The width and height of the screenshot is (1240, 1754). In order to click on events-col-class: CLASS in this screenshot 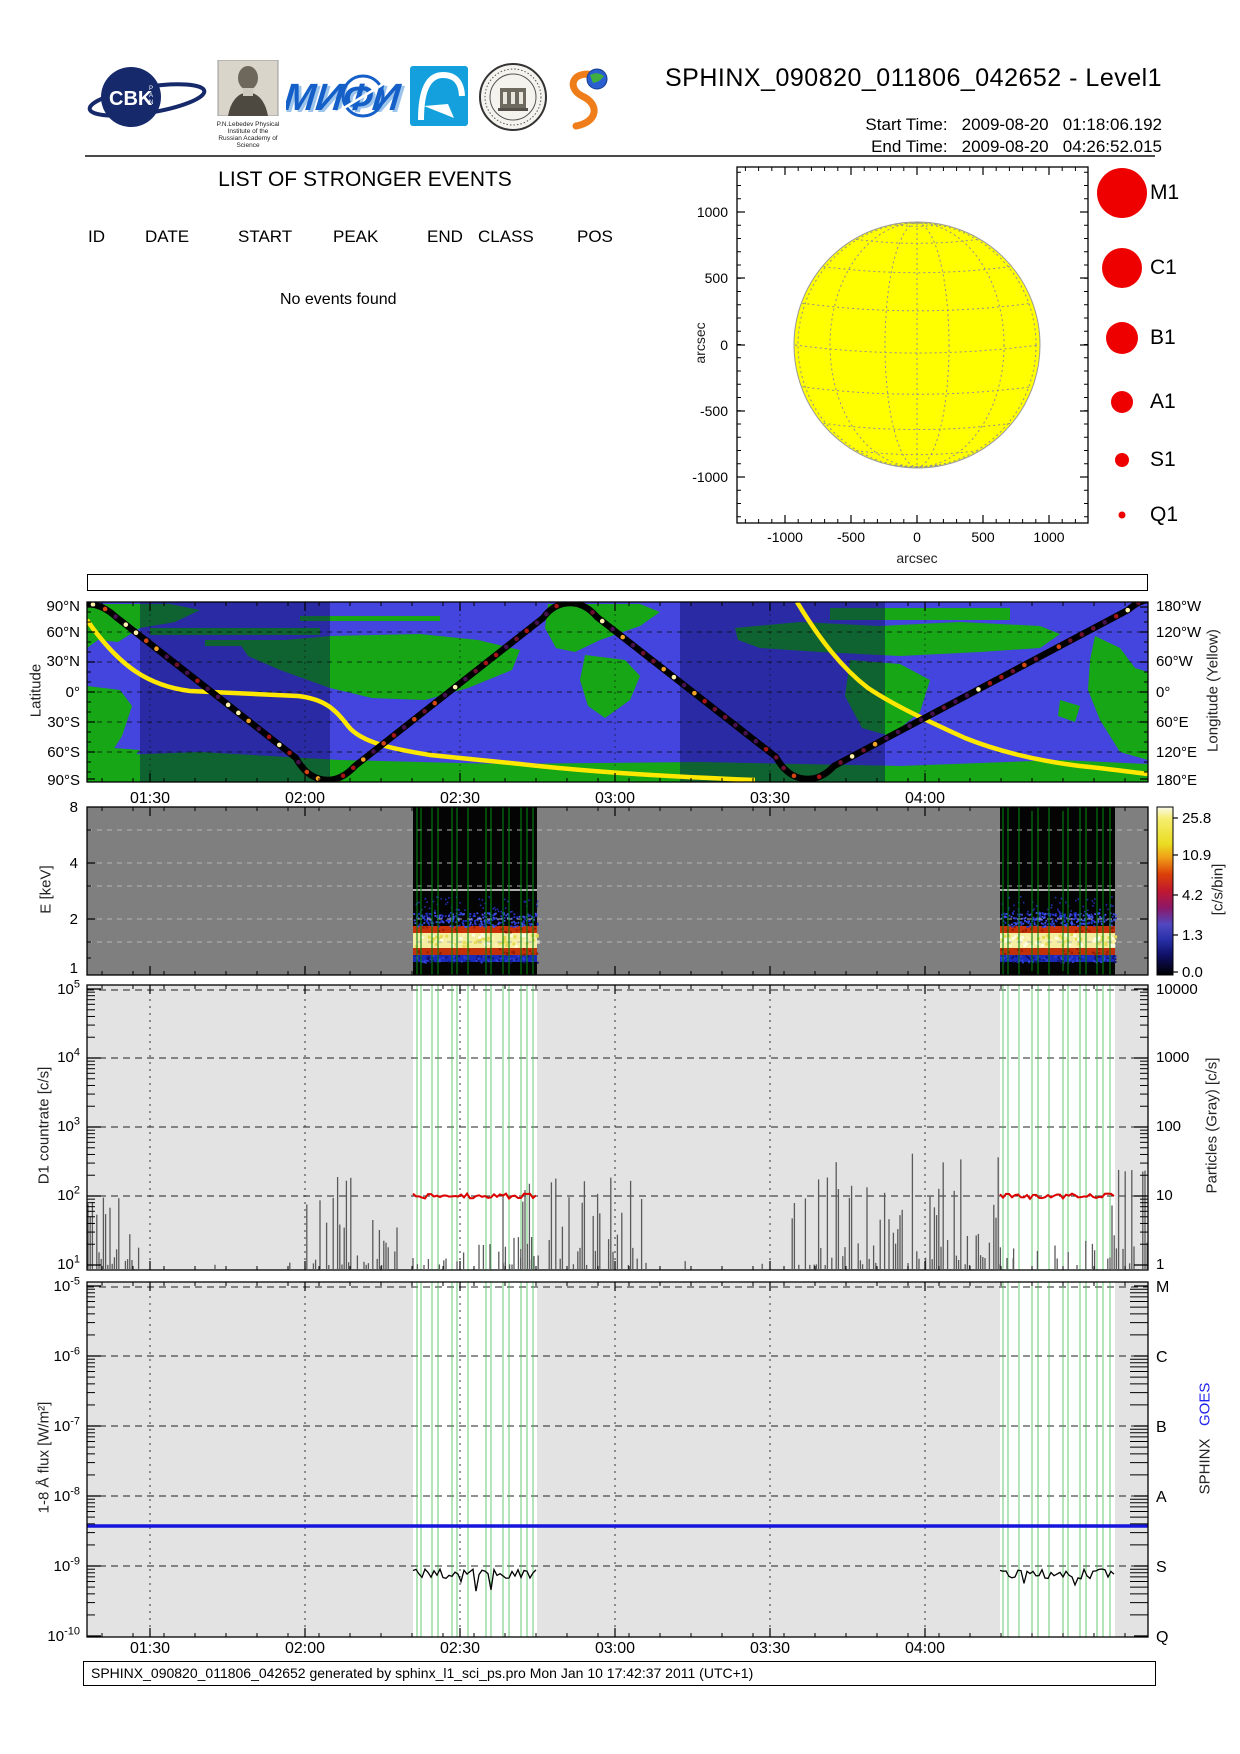, I will do `click(506, 236)`.